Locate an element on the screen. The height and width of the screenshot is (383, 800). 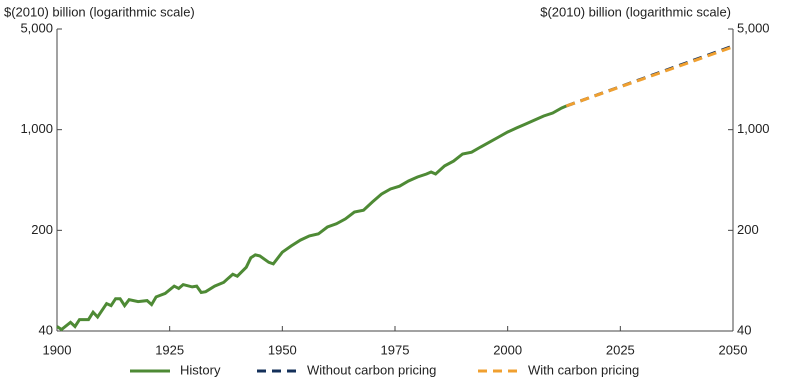
x-tick-label: 1975 is located at coordinates (395, 349).